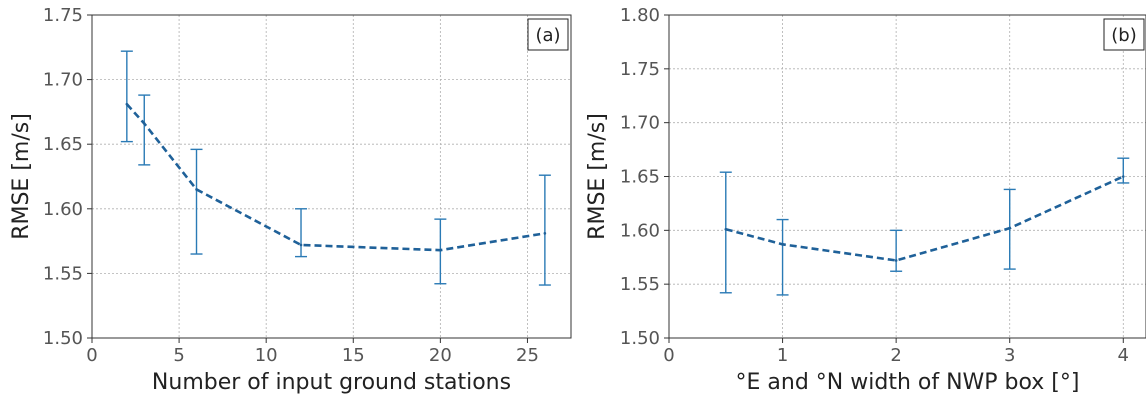 The width and height of the screenshot is (1146, 397). What do you see at coordinates (331, 382) in the screenshot?
I see `x-axis-label: Number of input ground stations` at bounding box center [331, 382].